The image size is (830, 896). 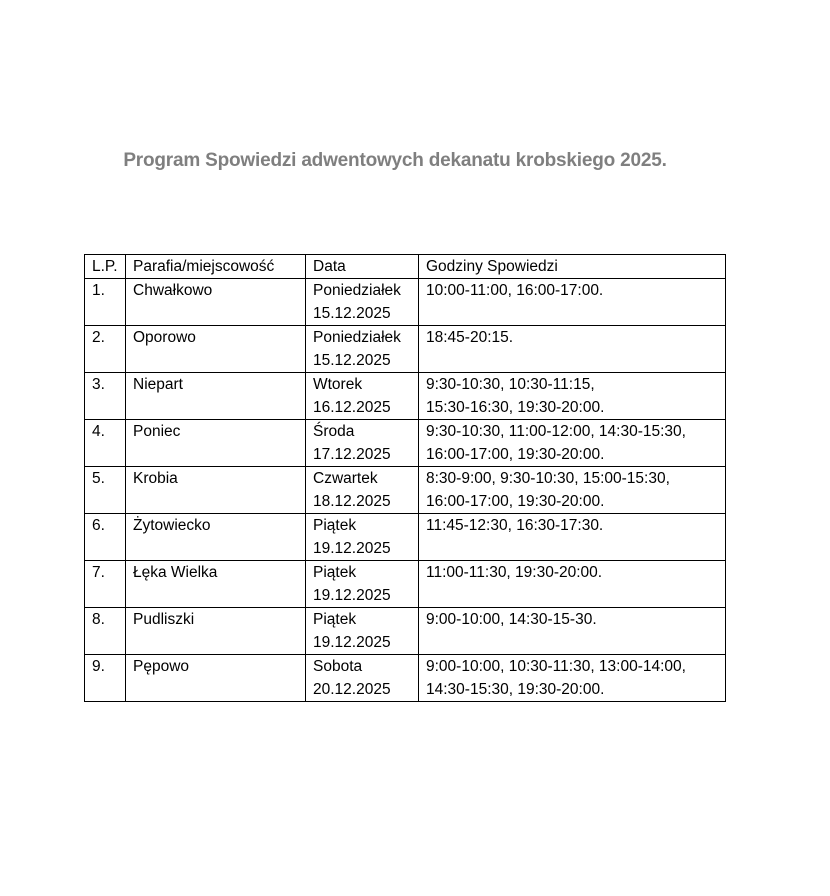 I want to click on cell-parish: Żytowiecko, so click(x=215, y=537).